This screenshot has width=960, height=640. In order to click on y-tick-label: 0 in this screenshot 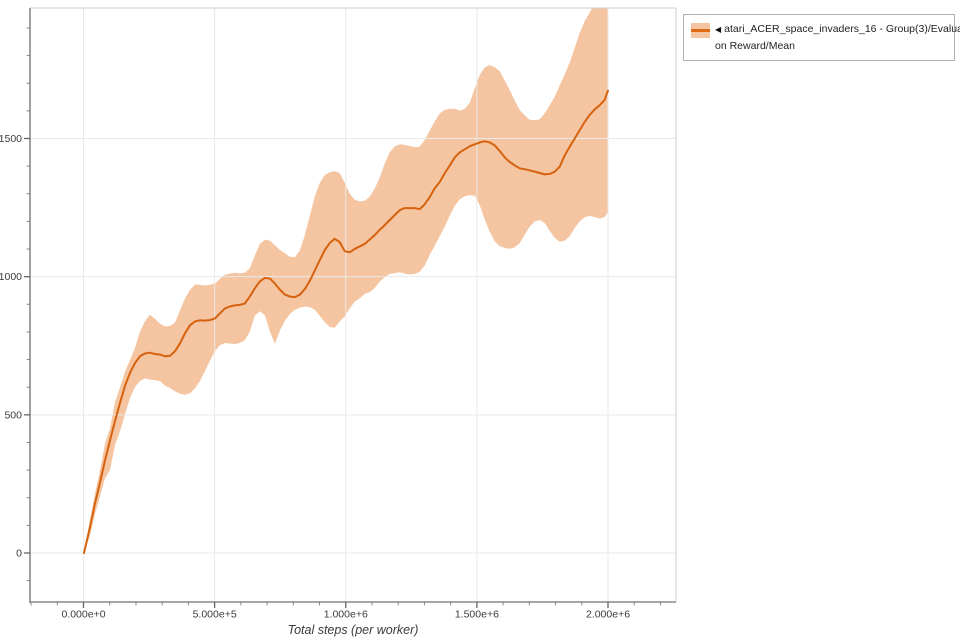, I will do `click(19, 554)`.